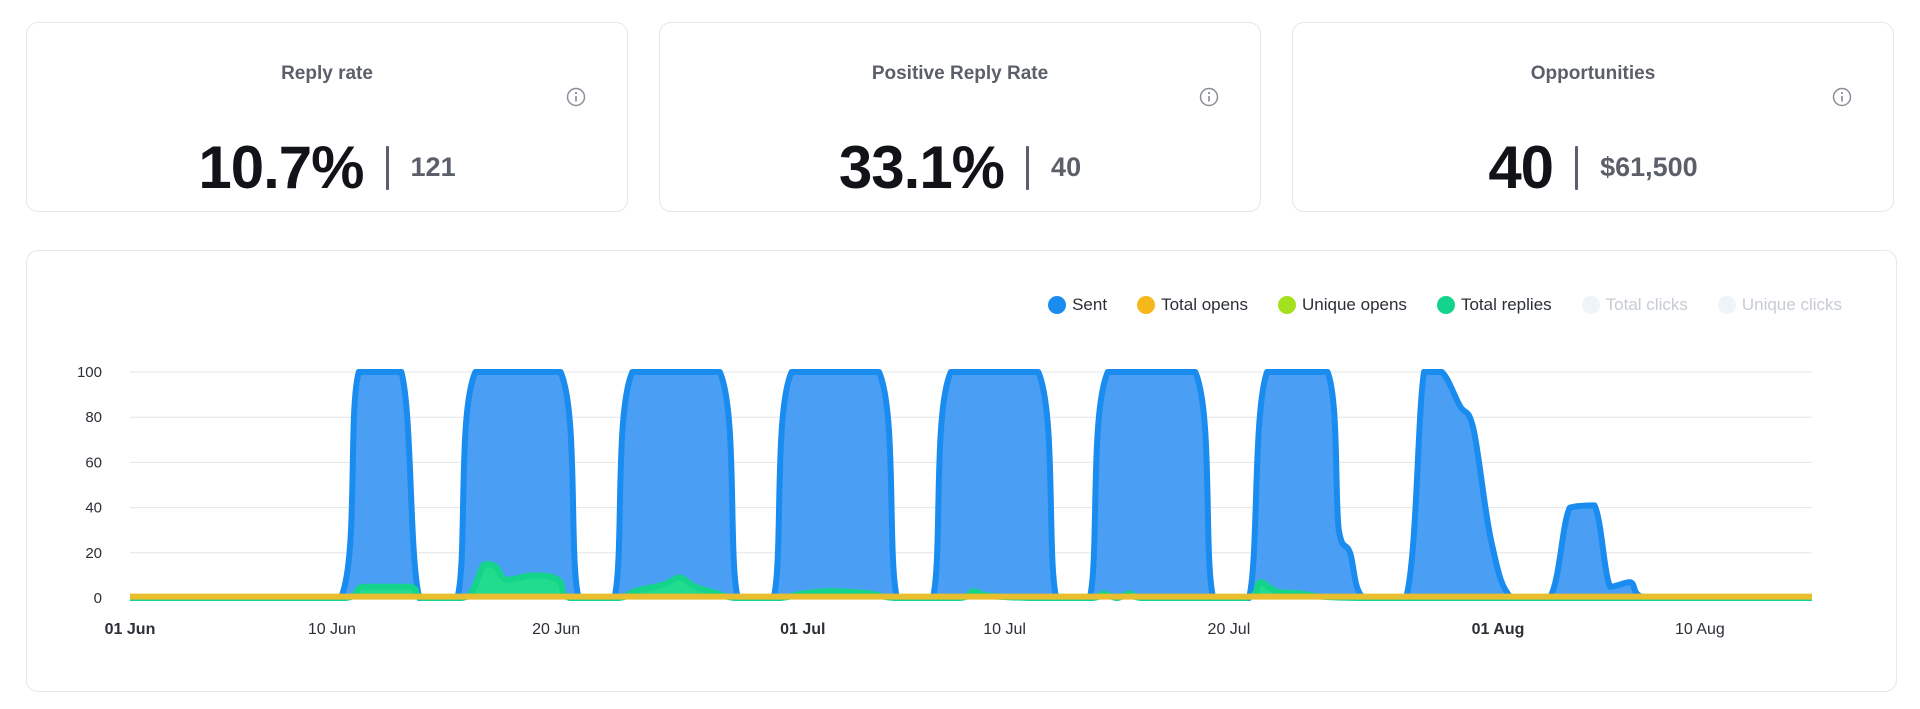  I want to click on legend-label: Unique clicks, so click(1791, 304).